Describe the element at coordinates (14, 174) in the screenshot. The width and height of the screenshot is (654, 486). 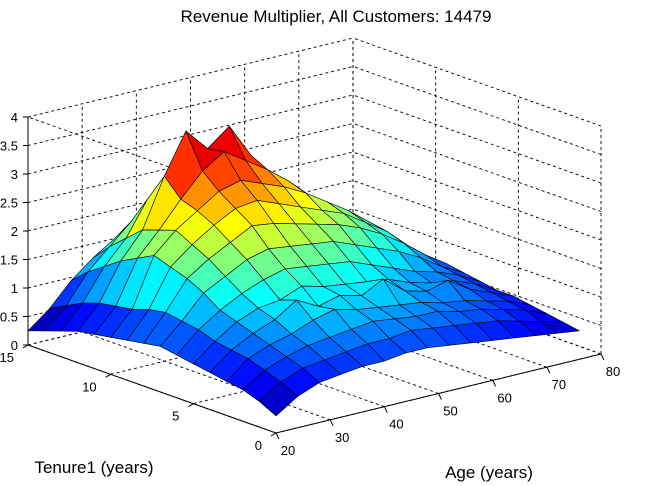
I see `z-tick-label: 3` at that location.